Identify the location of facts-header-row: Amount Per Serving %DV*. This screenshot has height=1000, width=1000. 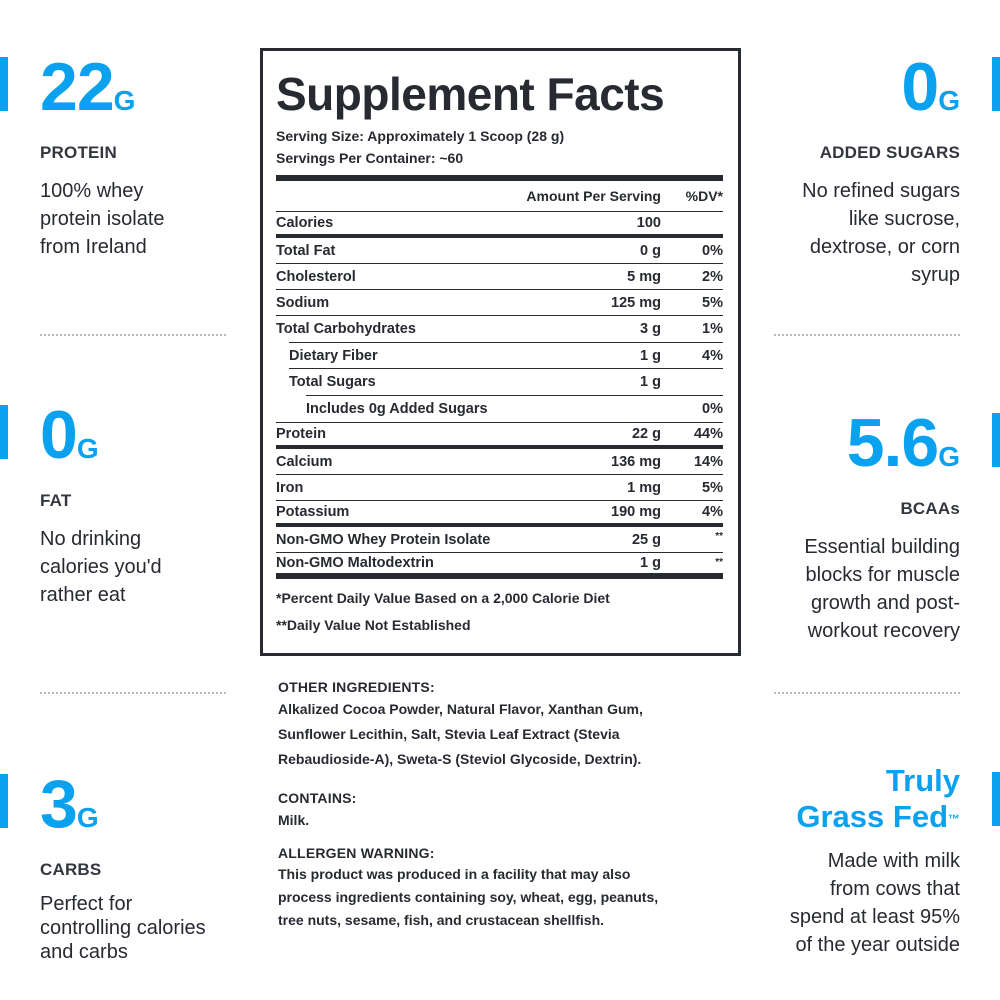
(499, 196).